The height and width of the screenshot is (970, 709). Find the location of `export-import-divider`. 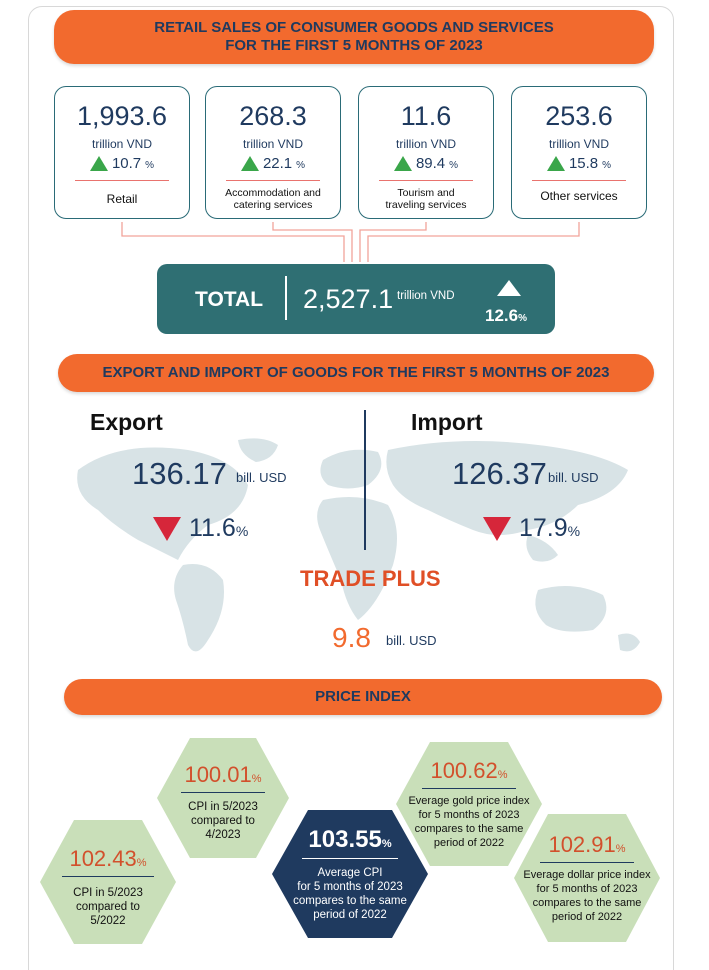

export-import-divider is located at coordinates (365, 480).